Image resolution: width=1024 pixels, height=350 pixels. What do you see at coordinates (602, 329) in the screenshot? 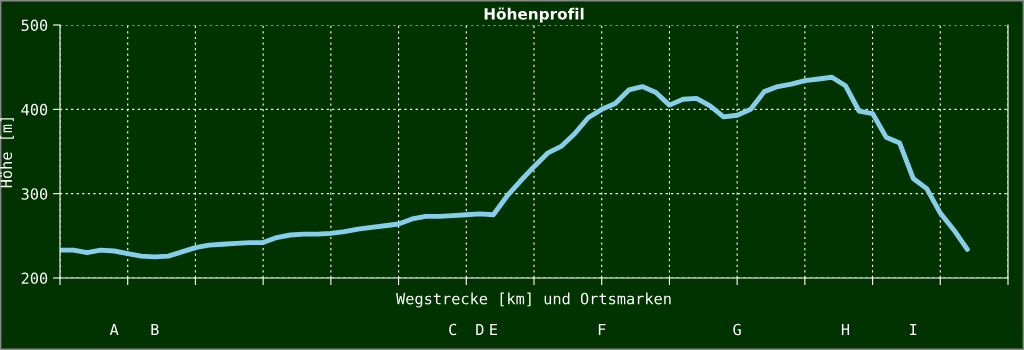
I see `x-tick-label: F` at bounding box center [602, 329].